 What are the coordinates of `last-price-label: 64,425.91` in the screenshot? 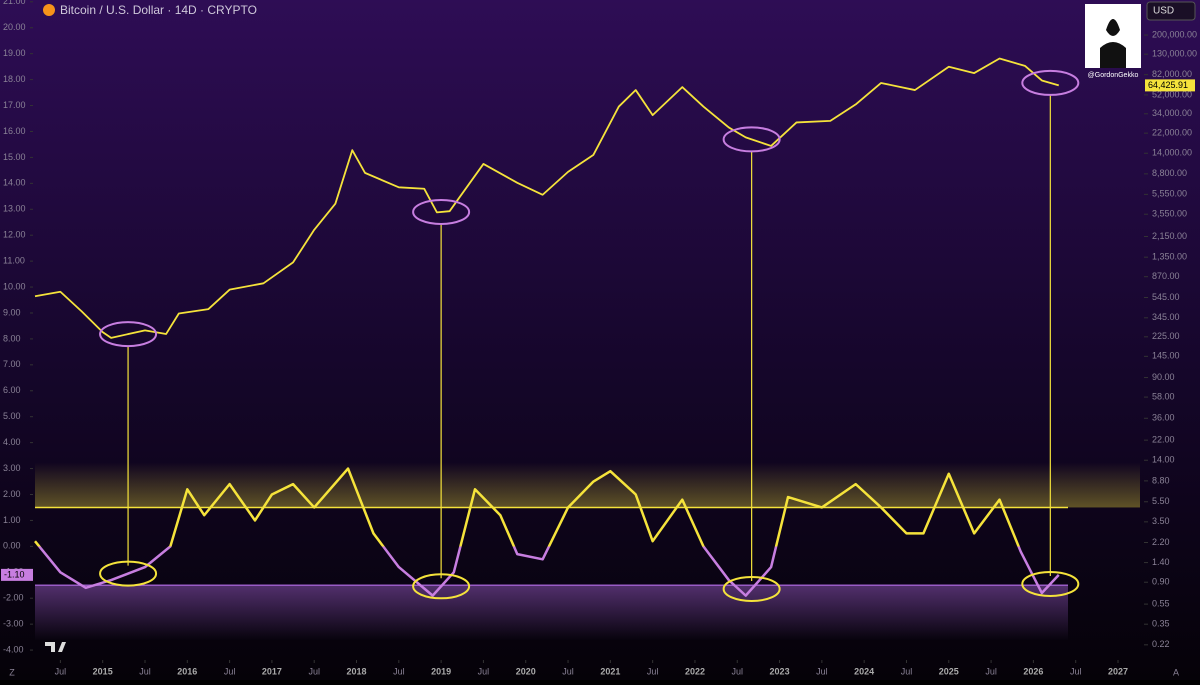 It's located at (1168, 85).